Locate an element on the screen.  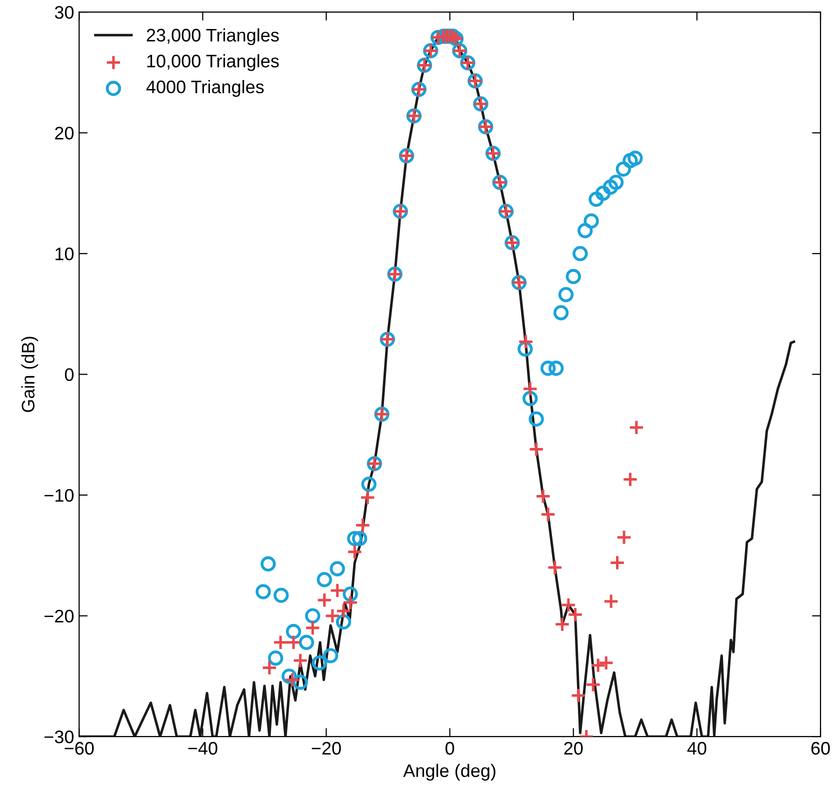
x-tick-label: −40 is located at coordinates (203, 748).